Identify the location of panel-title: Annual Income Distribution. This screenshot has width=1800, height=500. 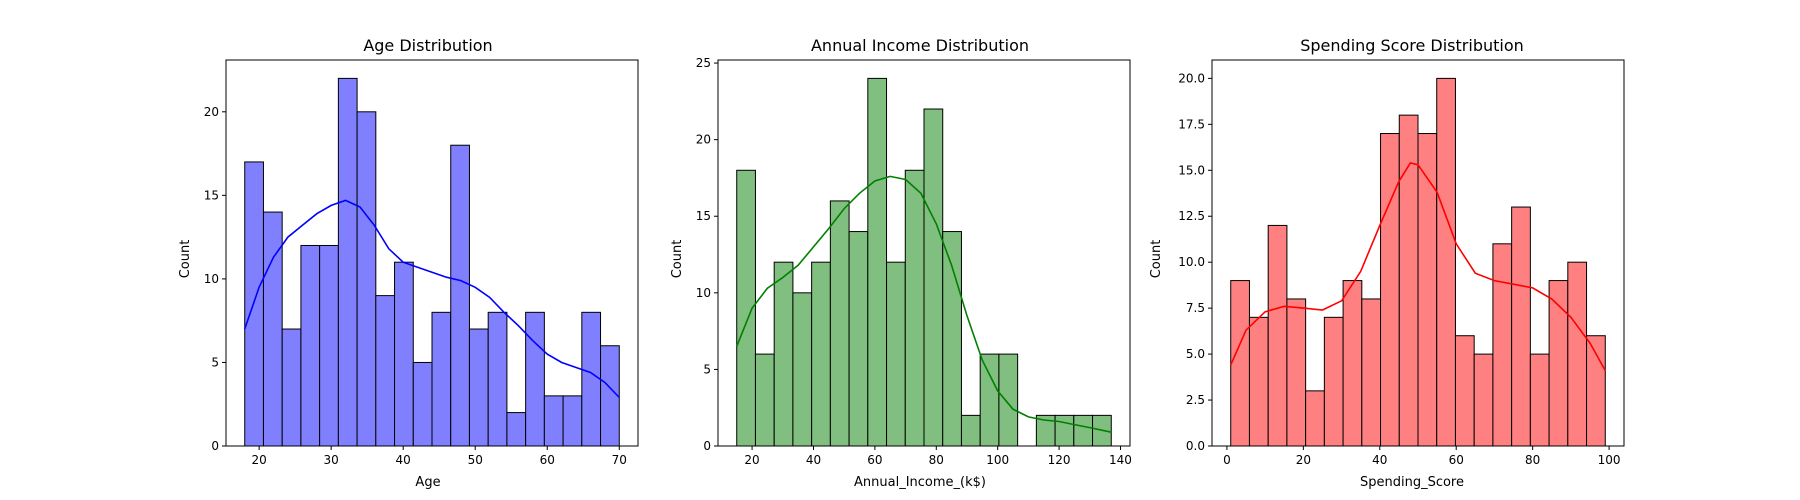
(920, 45).